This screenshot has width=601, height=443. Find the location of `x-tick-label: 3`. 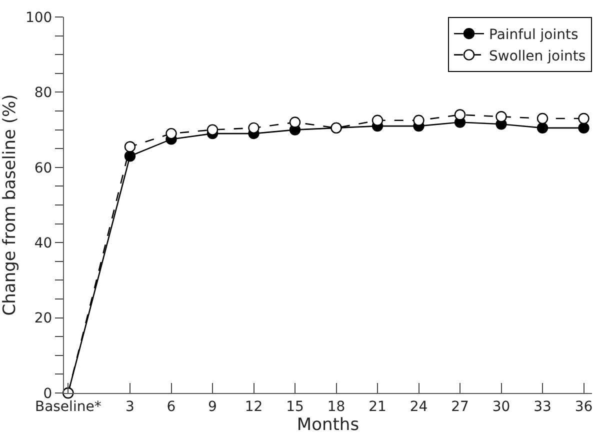

x-tick-label: 3 is located at coordinates (130, 406).